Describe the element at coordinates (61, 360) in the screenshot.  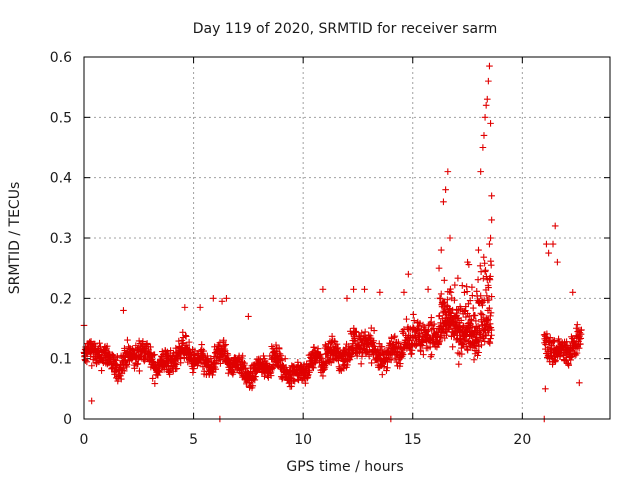
I see `y-tick-label: 0.1` at that location.